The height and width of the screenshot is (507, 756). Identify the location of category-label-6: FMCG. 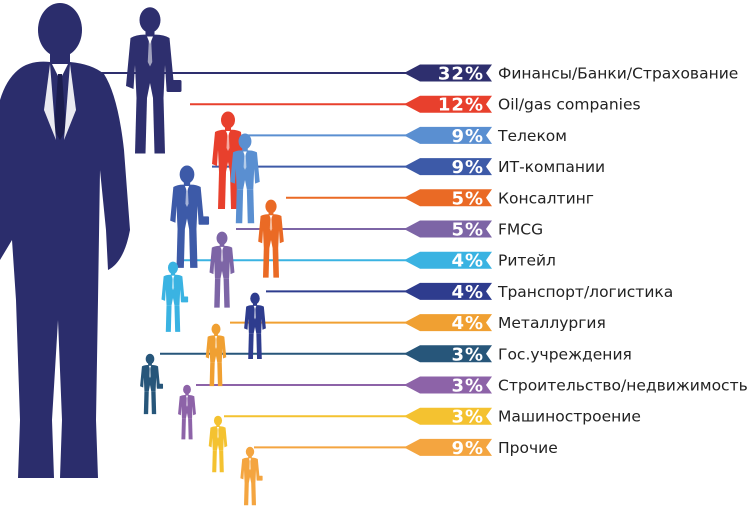
(520, 230).